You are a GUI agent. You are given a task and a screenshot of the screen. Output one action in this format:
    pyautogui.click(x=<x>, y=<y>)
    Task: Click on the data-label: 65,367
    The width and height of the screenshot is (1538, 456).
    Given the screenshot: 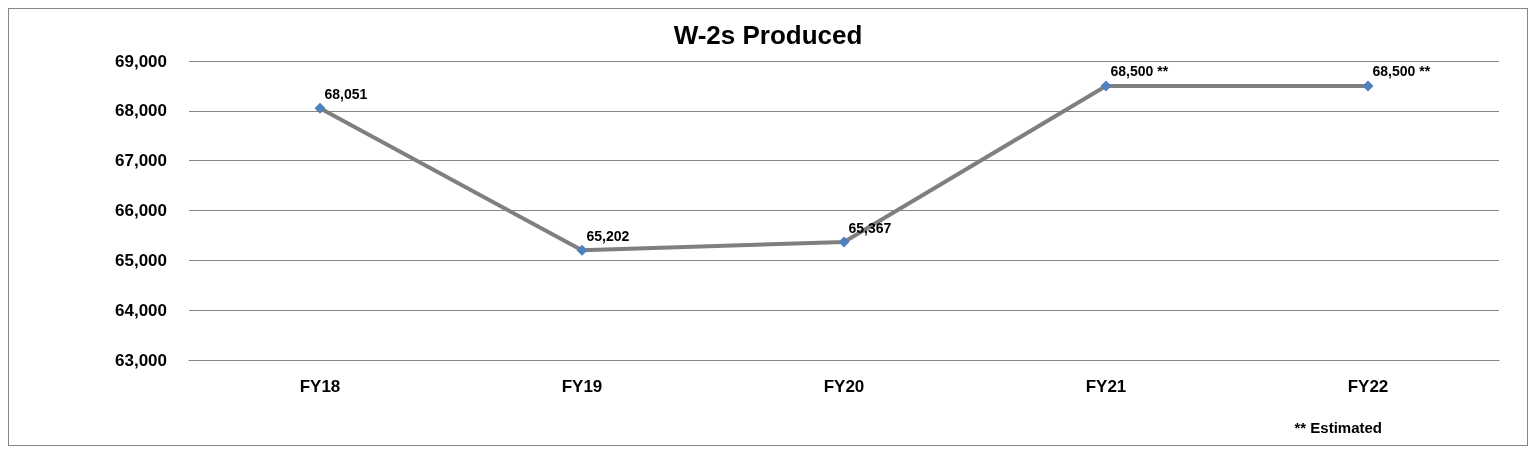 What is the action you would take?
    pyautogui.click(x=870, y=227)
    